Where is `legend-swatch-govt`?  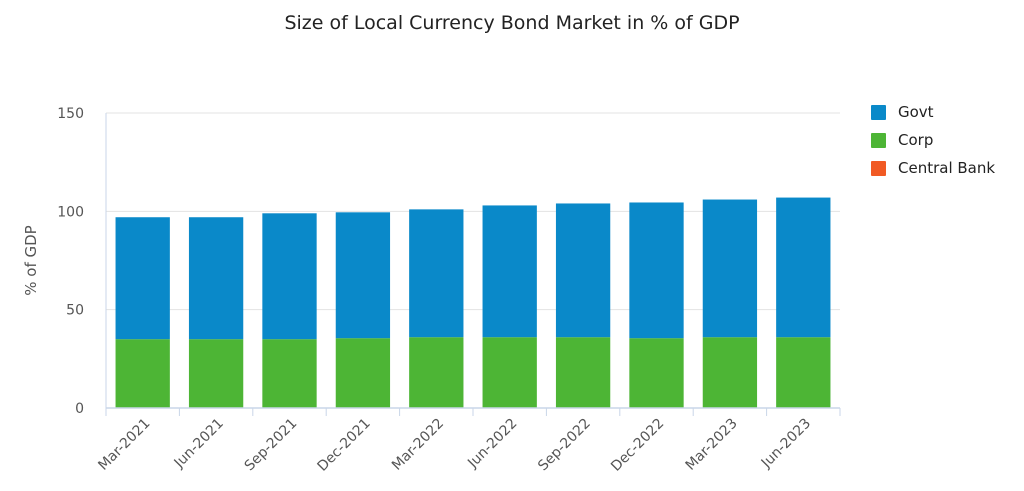 legend-swatch-govt is located at coordinates (878, 112).